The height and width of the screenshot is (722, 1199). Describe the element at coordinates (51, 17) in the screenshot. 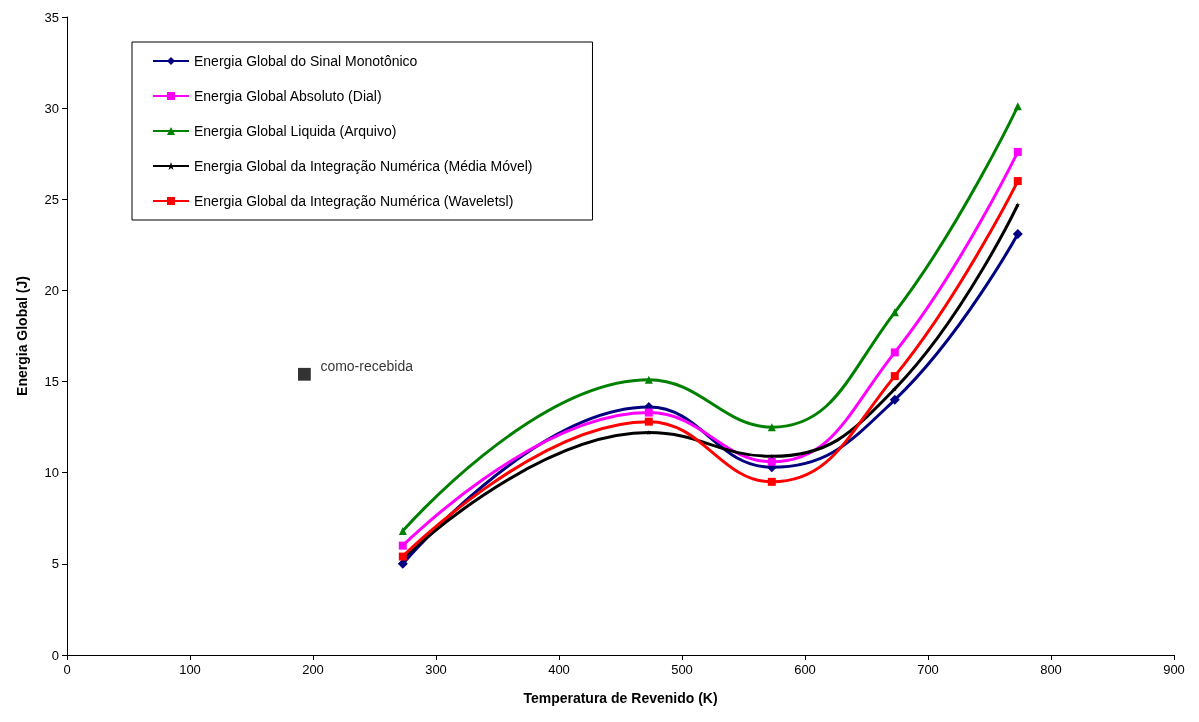

I see `y-tick-label: 35` at that location.